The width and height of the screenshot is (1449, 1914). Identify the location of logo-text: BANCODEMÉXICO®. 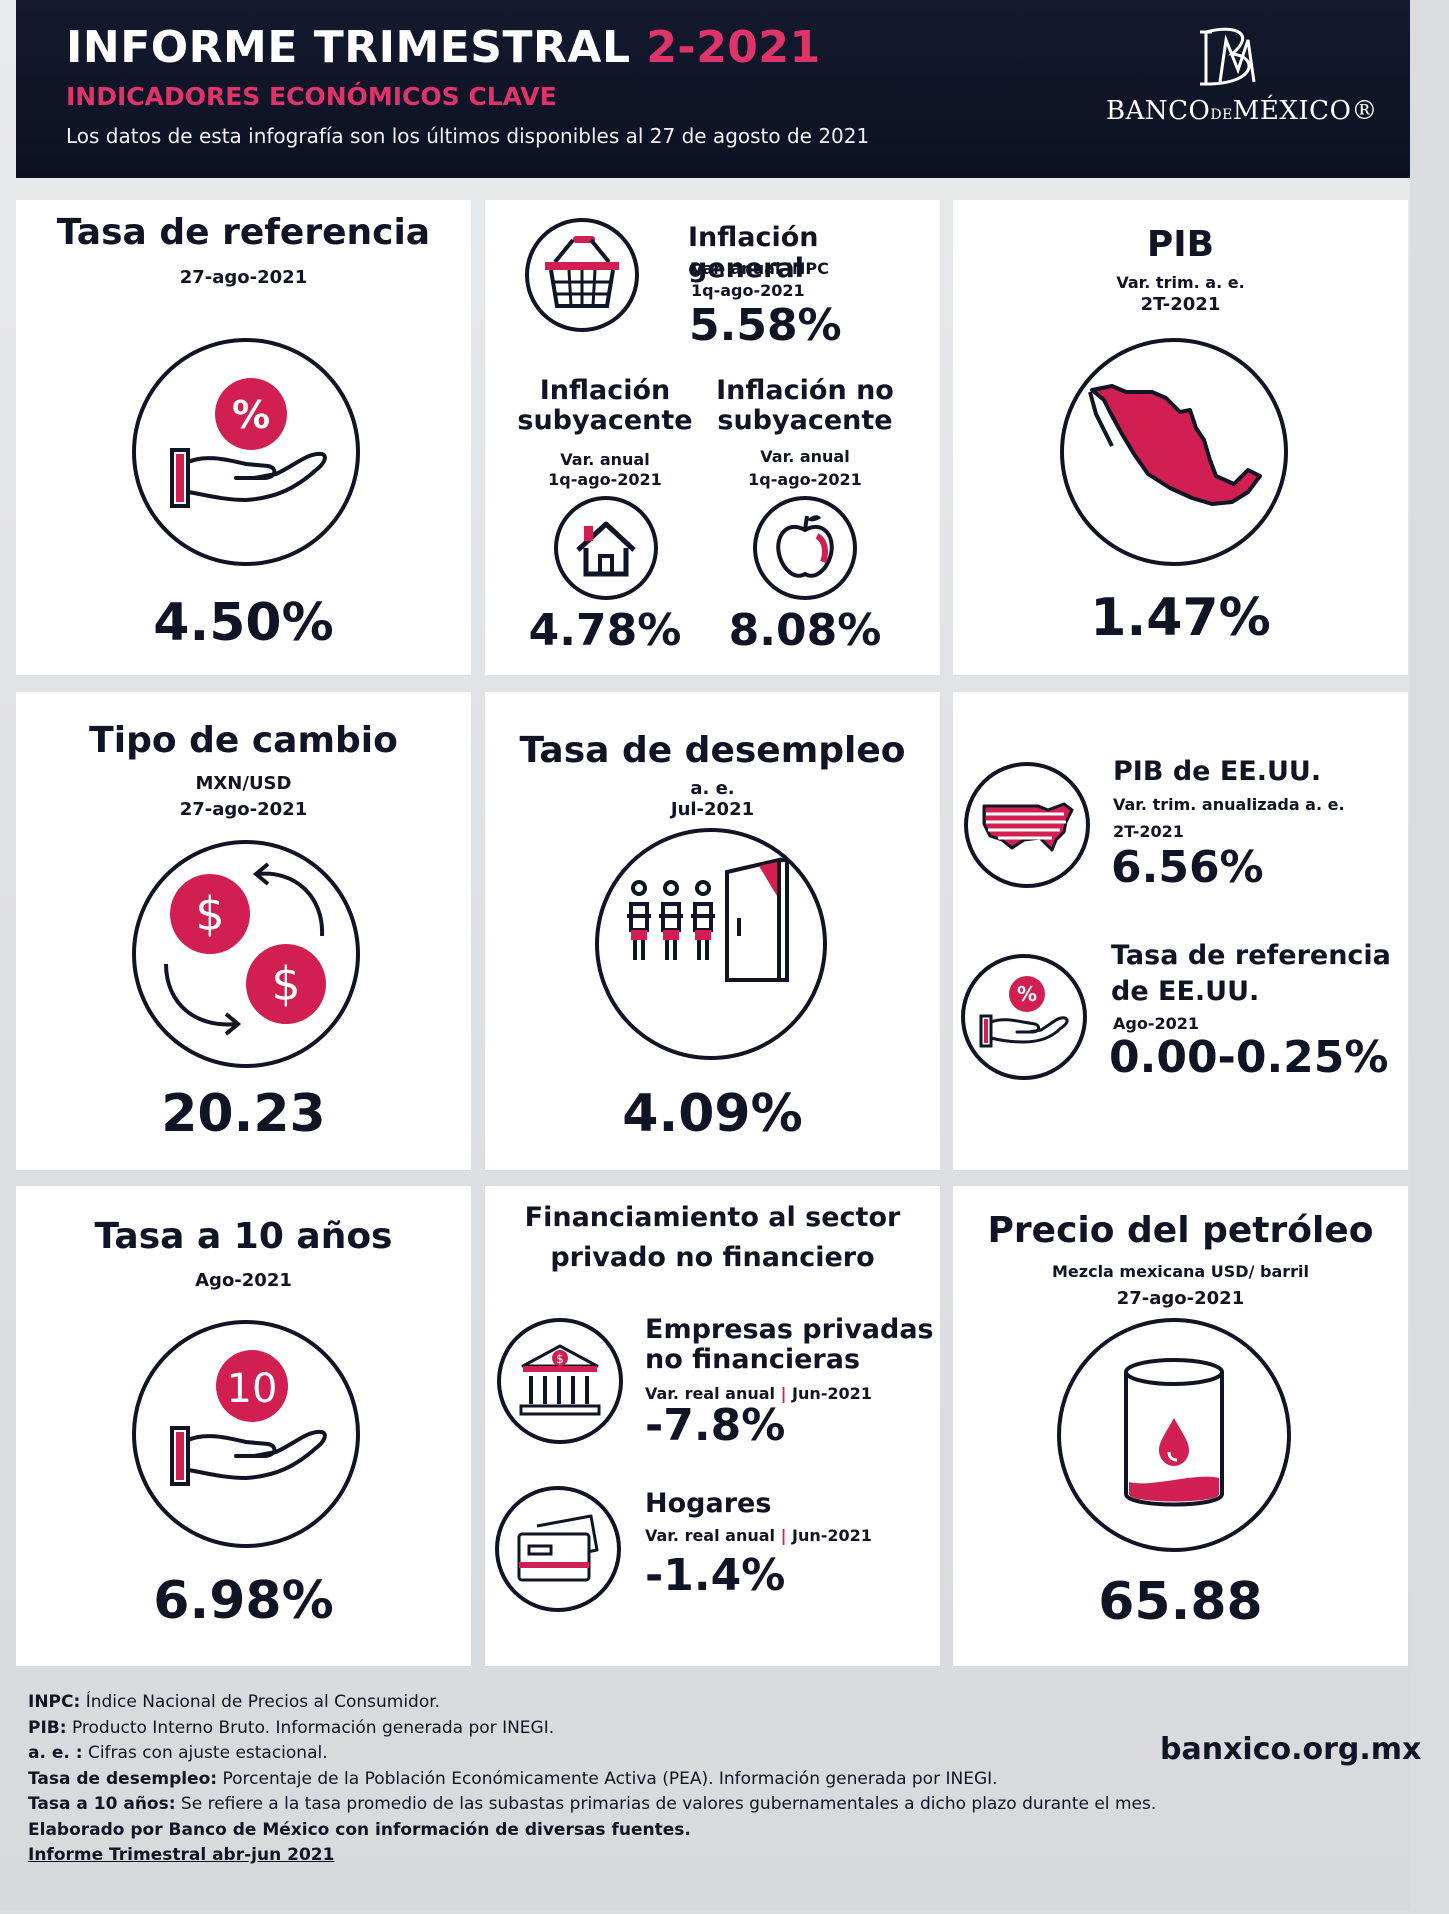
(1242, 111).